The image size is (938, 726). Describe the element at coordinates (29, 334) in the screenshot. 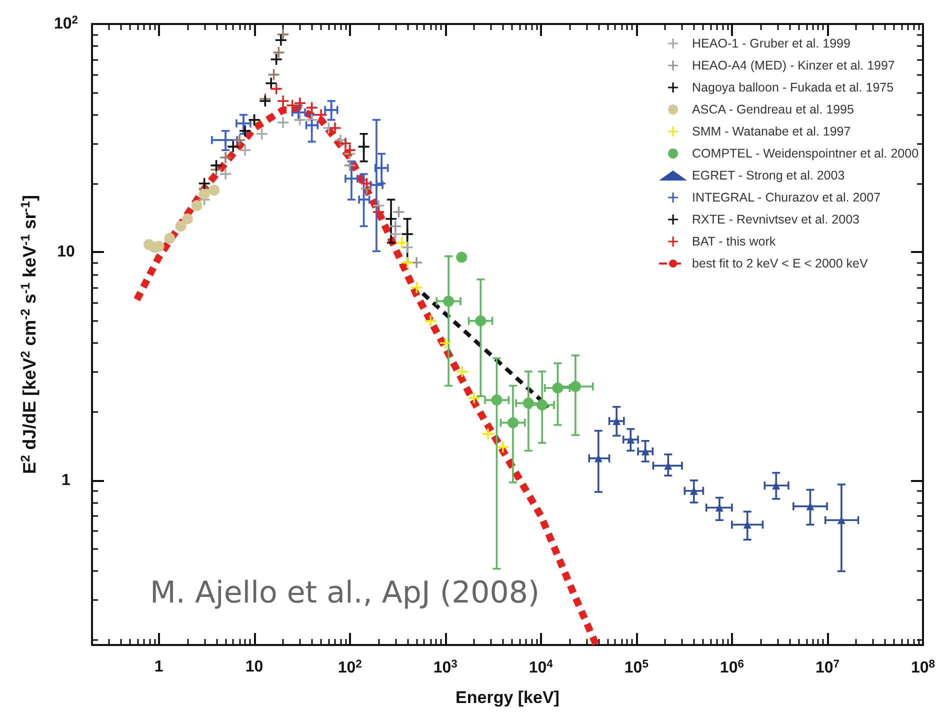

I see `text: E2 dJ/dE [keV2 cm-2 s-1 keV-1 sr-1]` at that location.